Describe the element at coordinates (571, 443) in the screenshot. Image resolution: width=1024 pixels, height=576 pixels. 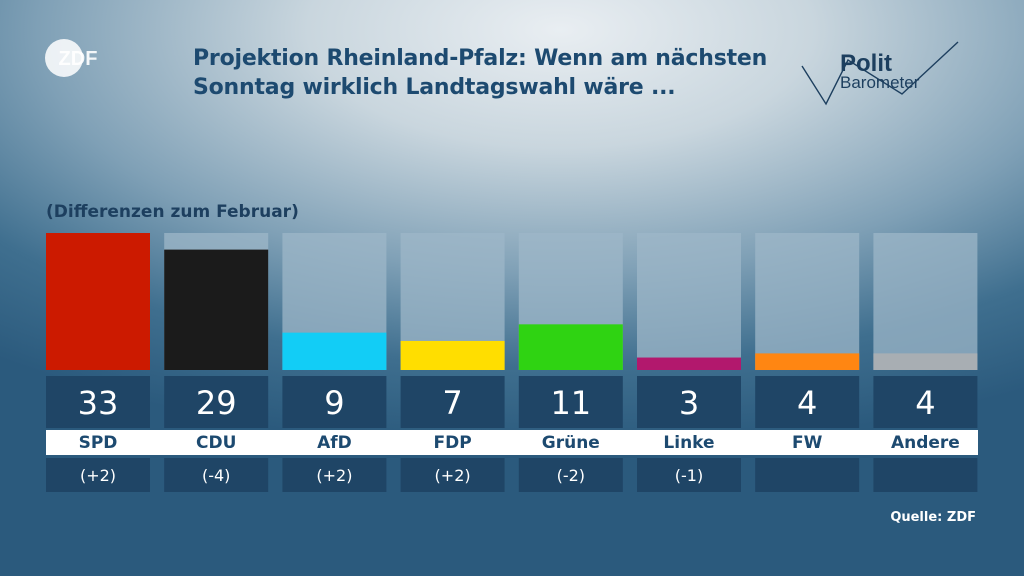
I see `party-label: Grüne` at that location.